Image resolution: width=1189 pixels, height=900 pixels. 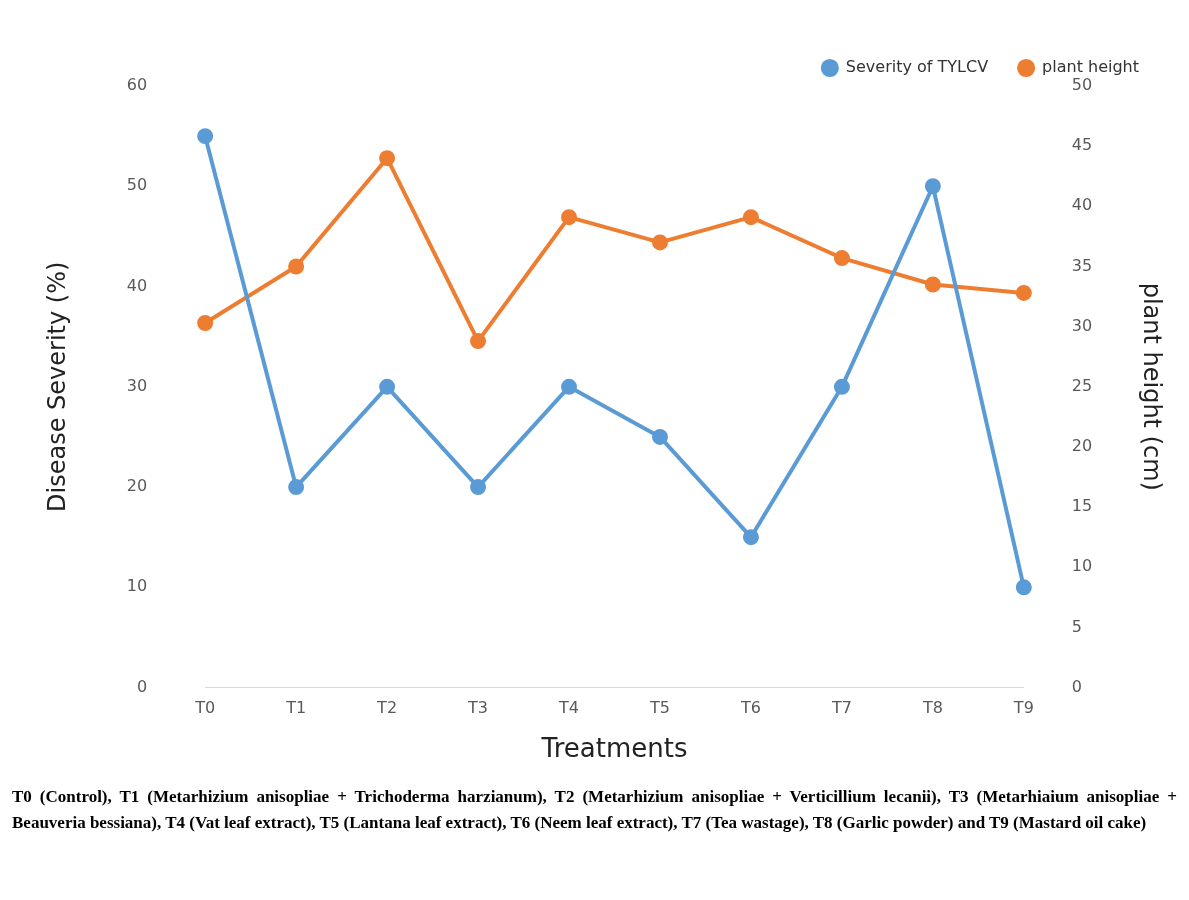 What do you see at coordinates (568, 708) in the screenshot?
I see `x-tick-label: T4` at bounding box center [568, 708].